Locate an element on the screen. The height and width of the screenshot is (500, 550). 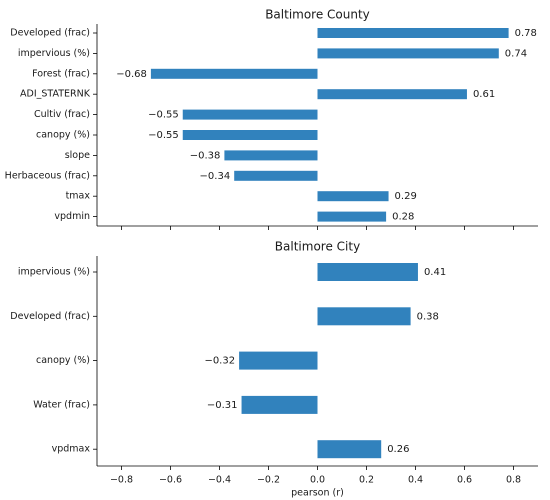
y-tick-label: Herbaceous (frac) is located at coordinates (47, 175).